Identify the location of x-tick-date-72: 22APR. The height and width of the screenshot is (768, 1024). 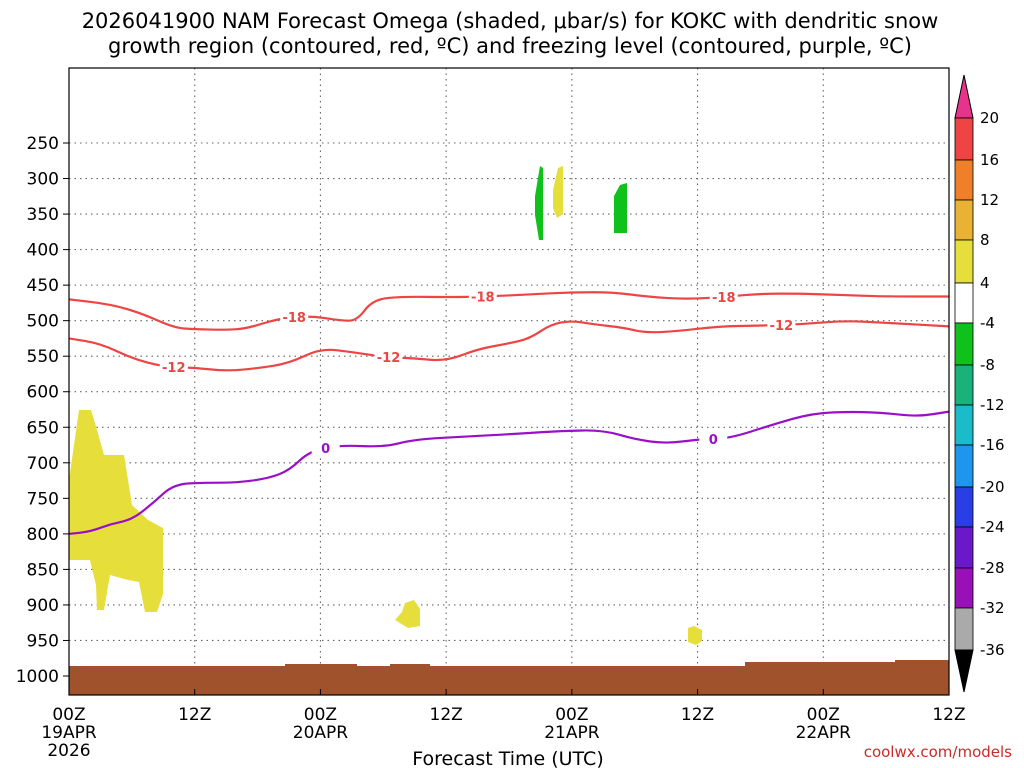
(824, 733).